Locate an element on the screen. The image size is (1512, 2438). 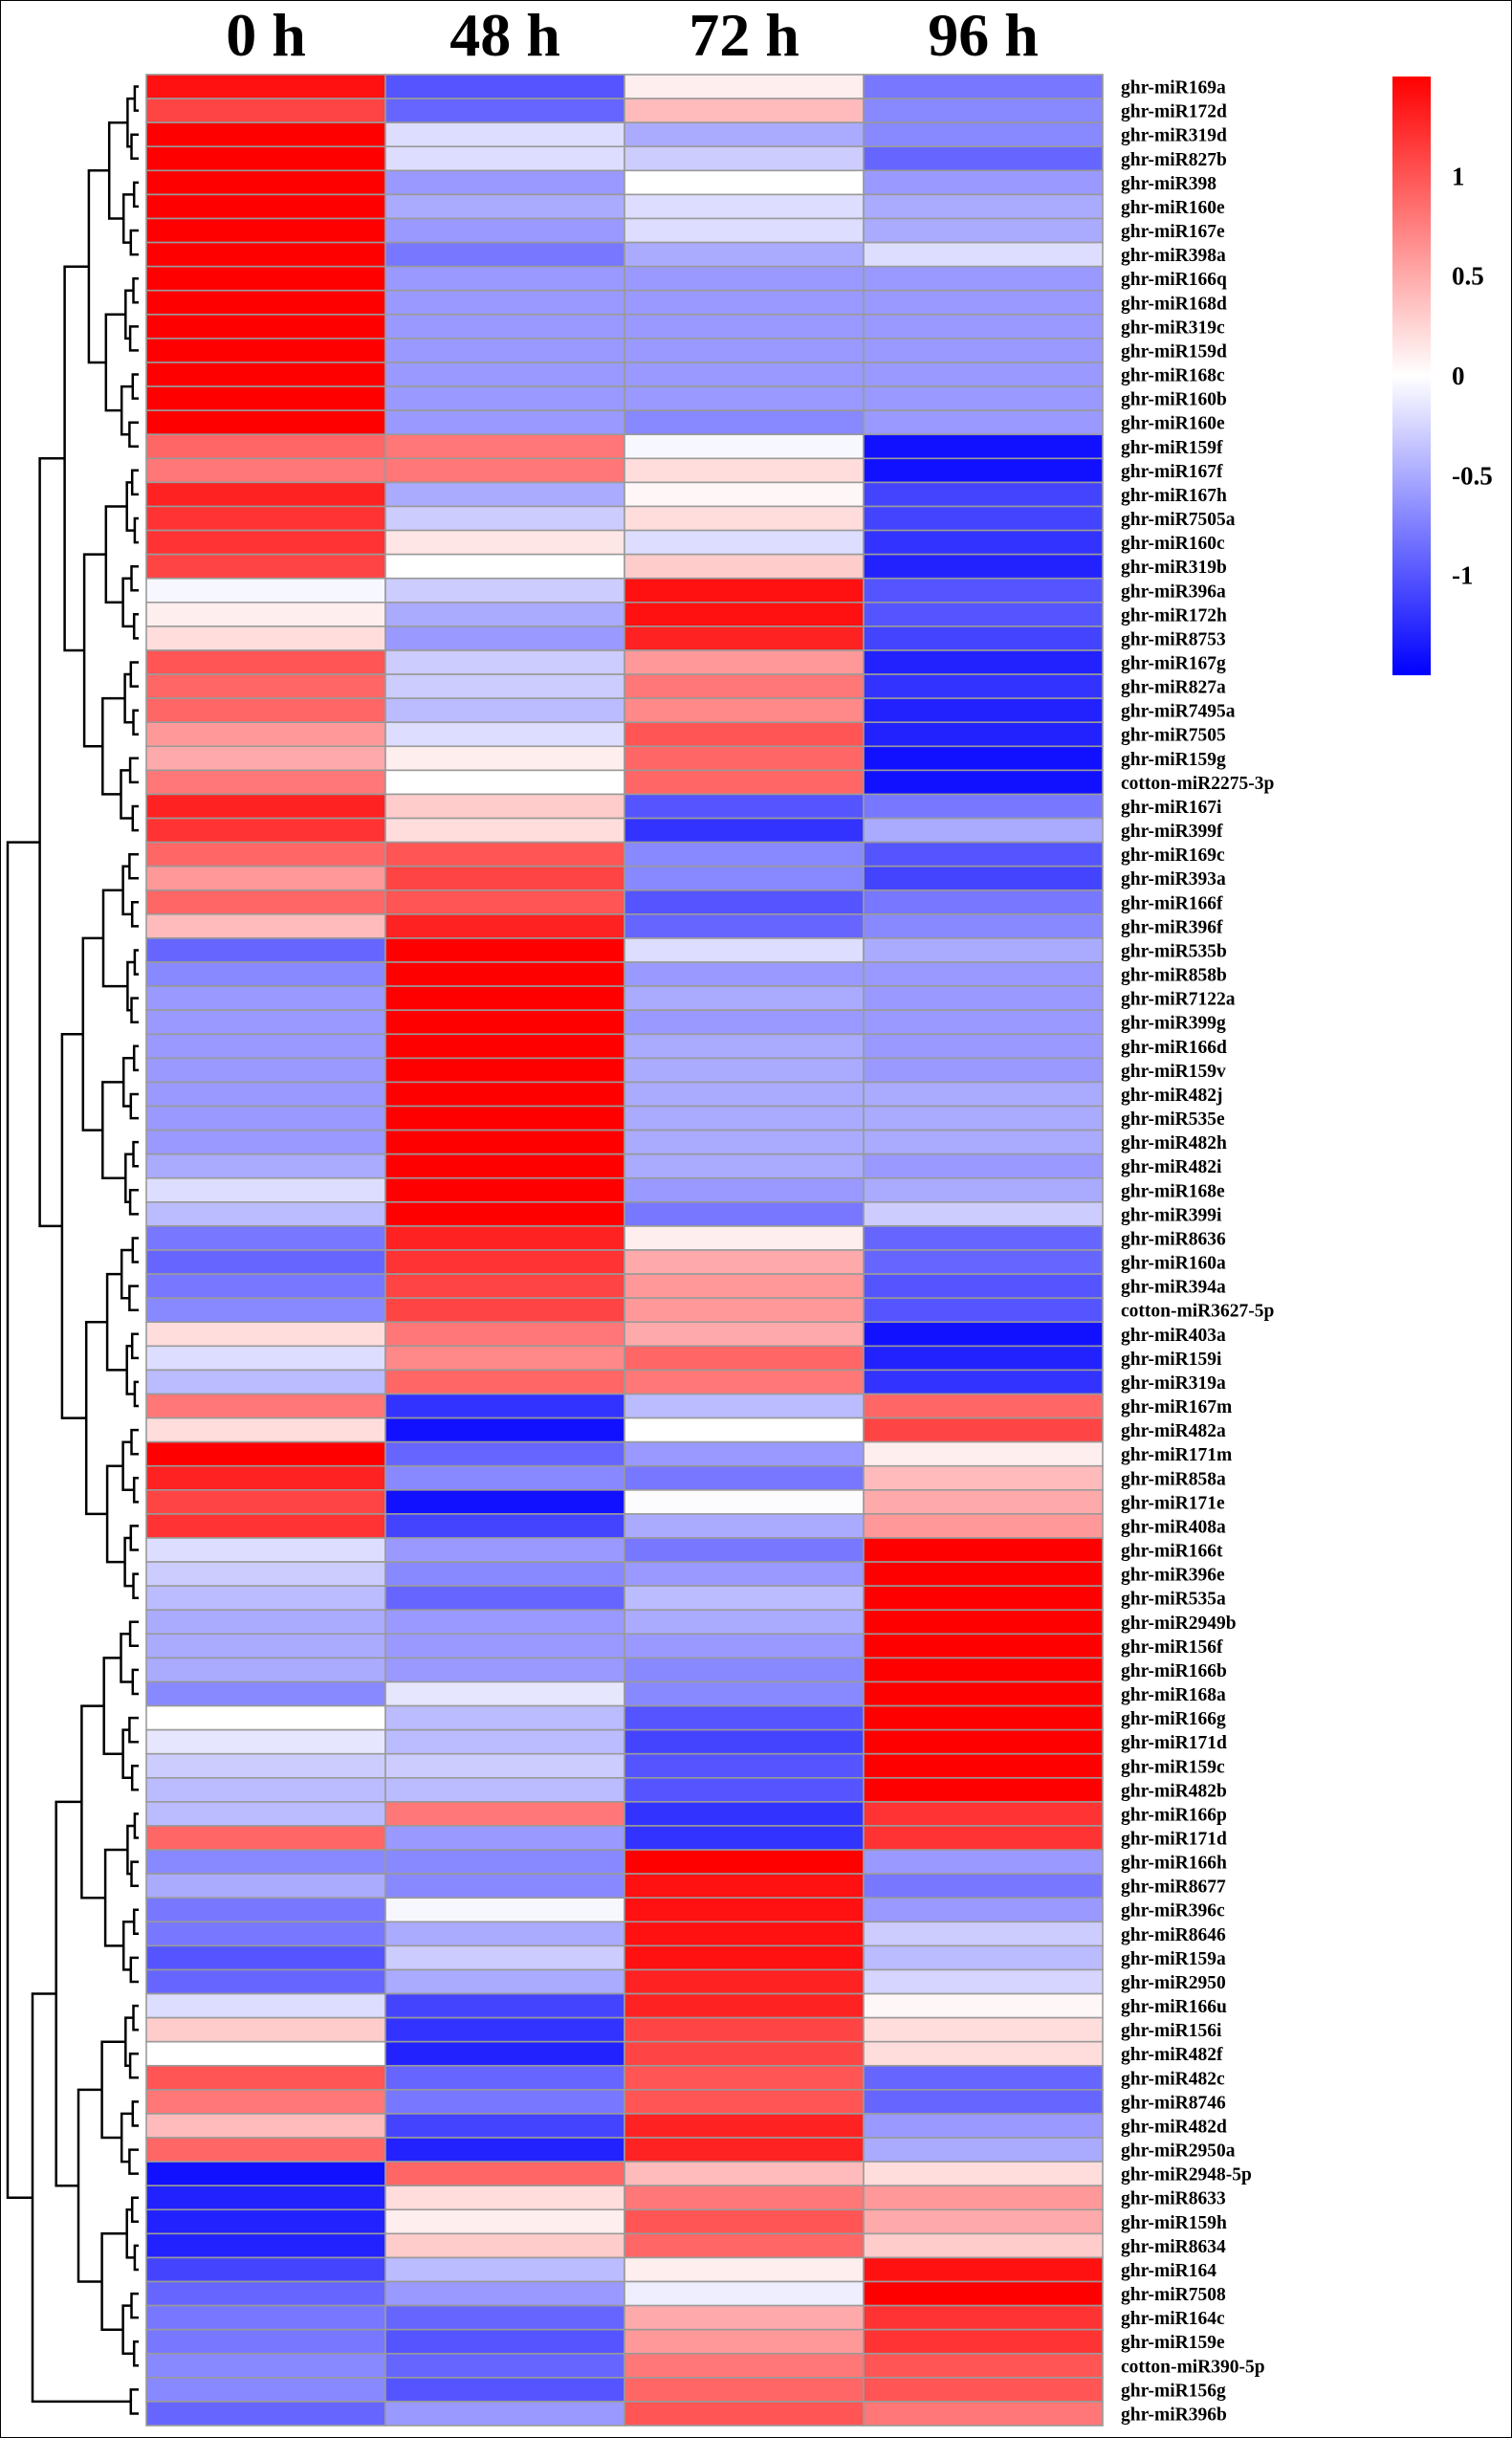
row-label: ghr-miR2948-5p is located at coordinates (1186, 2175).